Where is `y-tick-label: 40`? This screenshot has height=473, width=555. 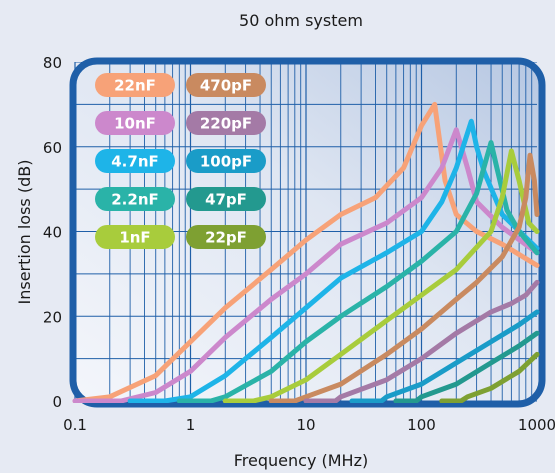
y-tick-label: 40 is located at coordinates (52, 233).